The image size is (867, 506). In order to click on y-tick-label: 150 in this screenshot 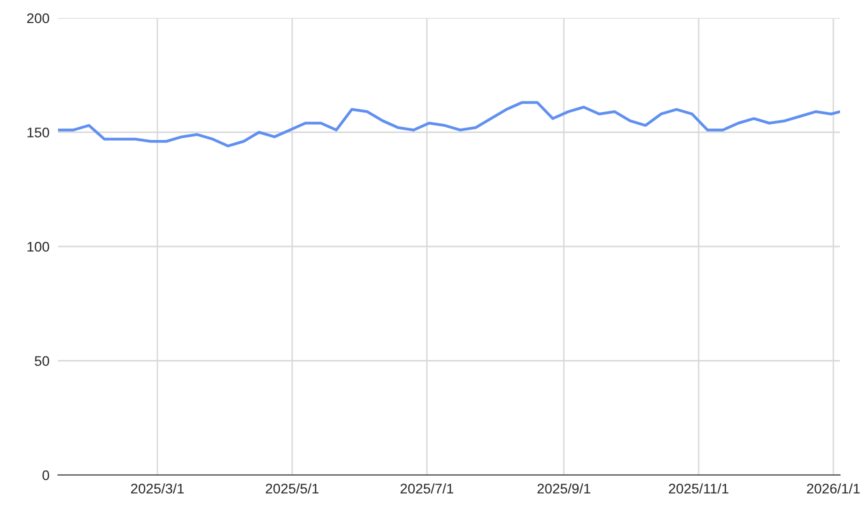, I will do `click(39, 133)`.